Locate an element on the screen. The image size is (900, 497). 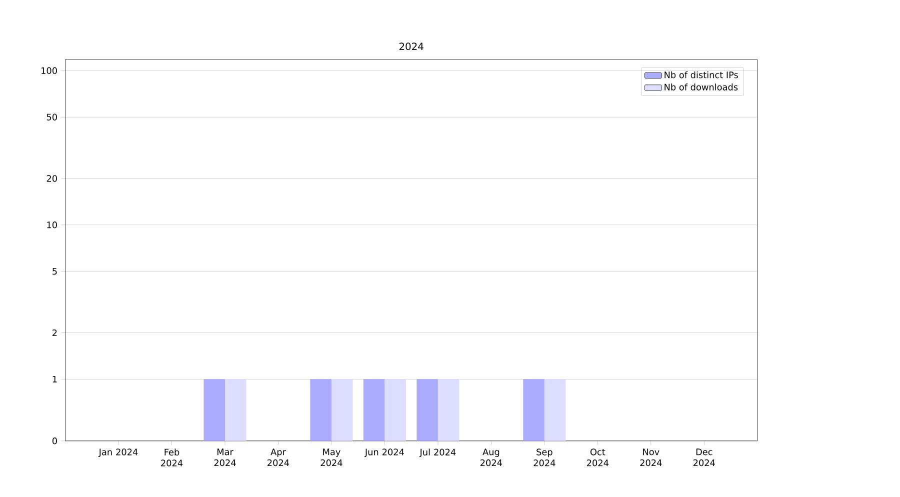
legend-label: Nb of distinct IPs is located at coordinates (701, 75).